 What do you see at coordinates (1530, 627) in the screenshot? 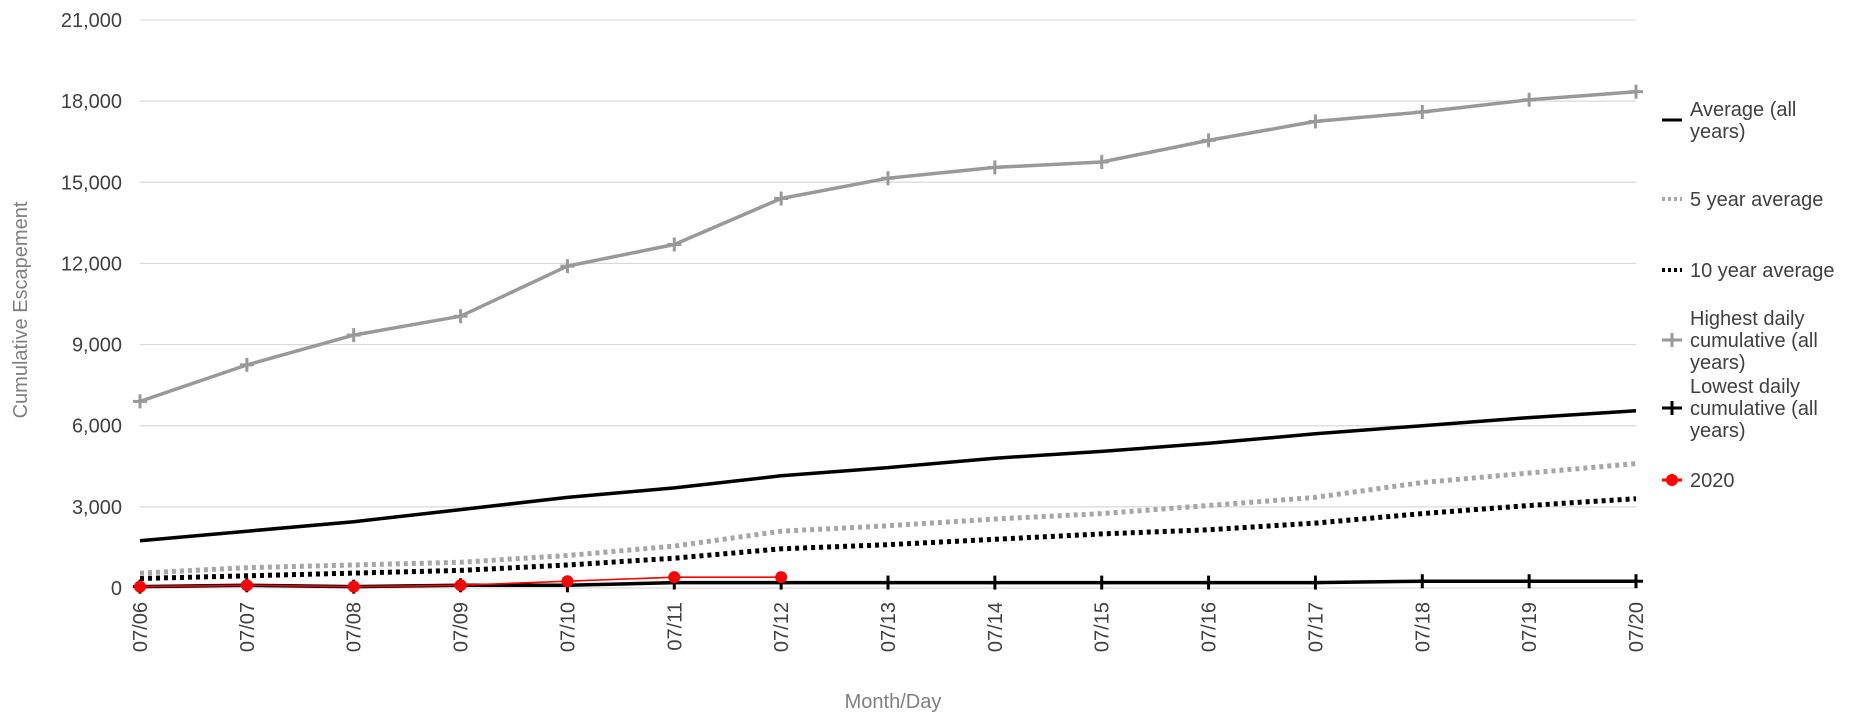
I see `x-tick-label: 07/19` at bounding box center [1530, 627].